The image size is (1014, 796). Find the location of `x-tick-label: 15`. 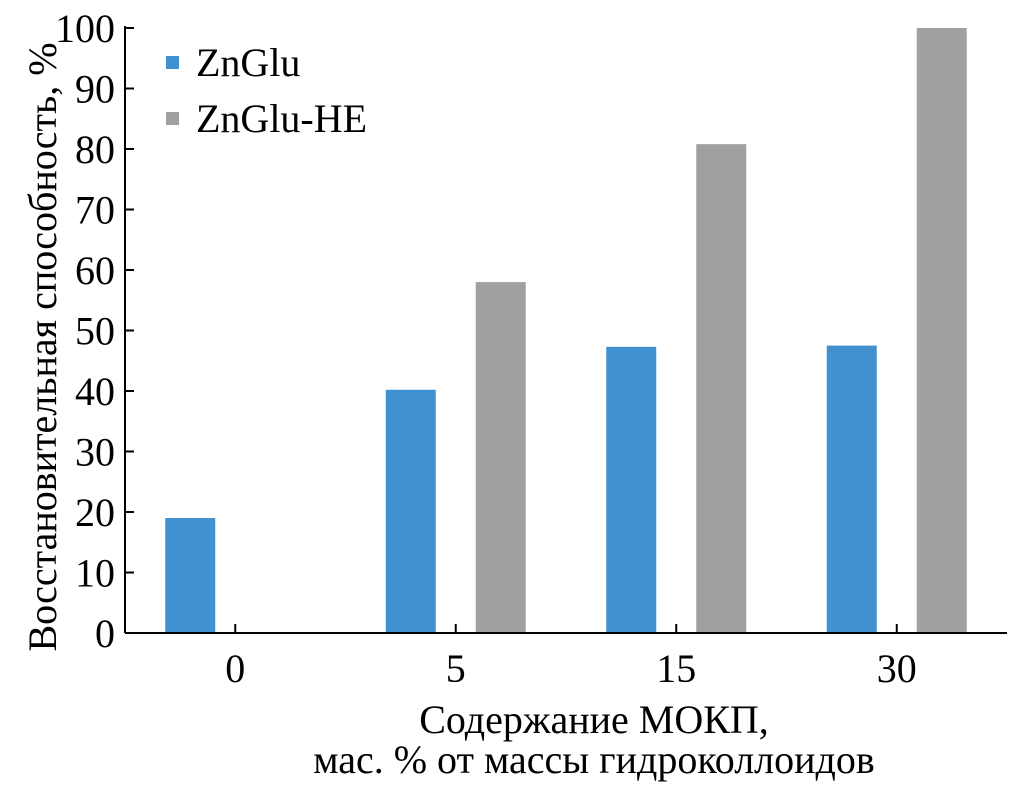

x-tick-label: 15 is located at coordinates (676, 668).